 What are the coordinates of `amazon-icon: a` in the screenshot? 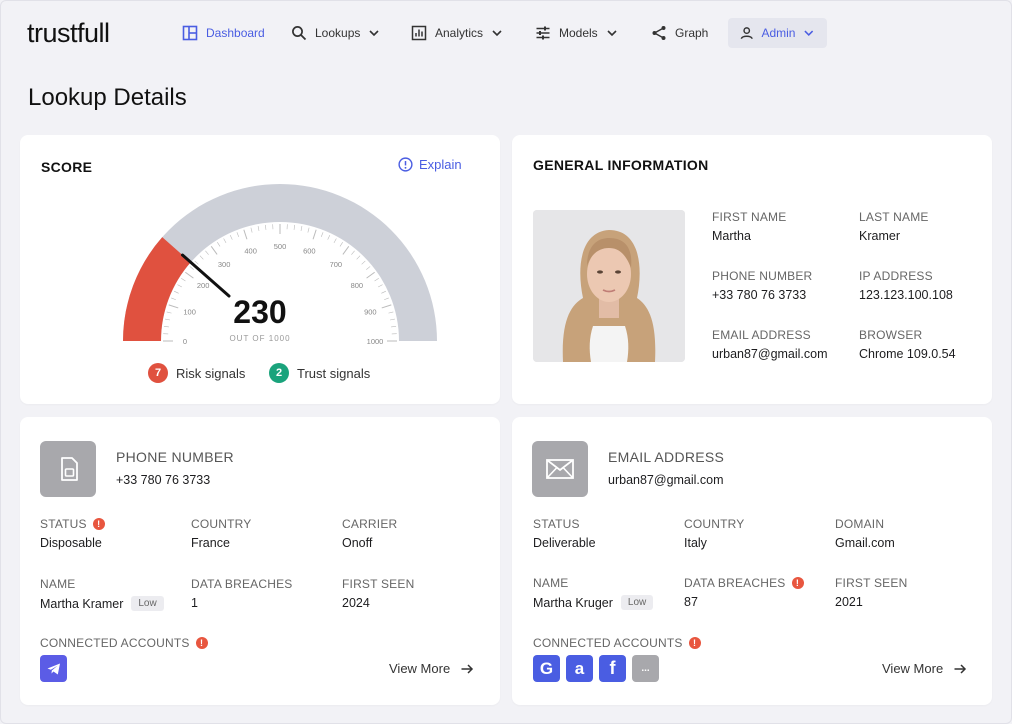 It's located at (579, 668).